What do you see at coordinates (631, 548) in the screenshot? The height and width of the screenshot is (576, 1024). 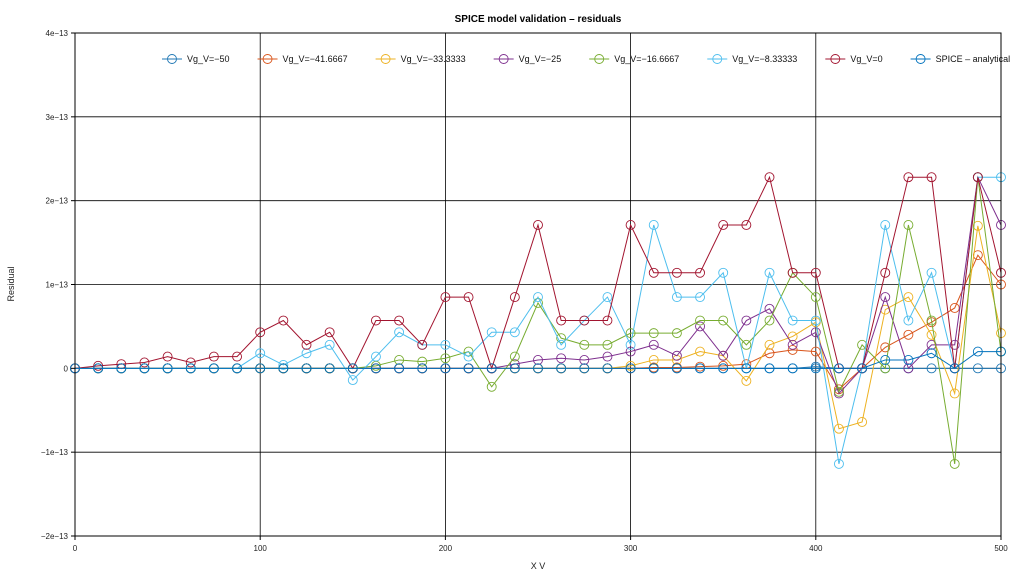 I see `x-tick-label: 300` at bounding box center [631, 548].